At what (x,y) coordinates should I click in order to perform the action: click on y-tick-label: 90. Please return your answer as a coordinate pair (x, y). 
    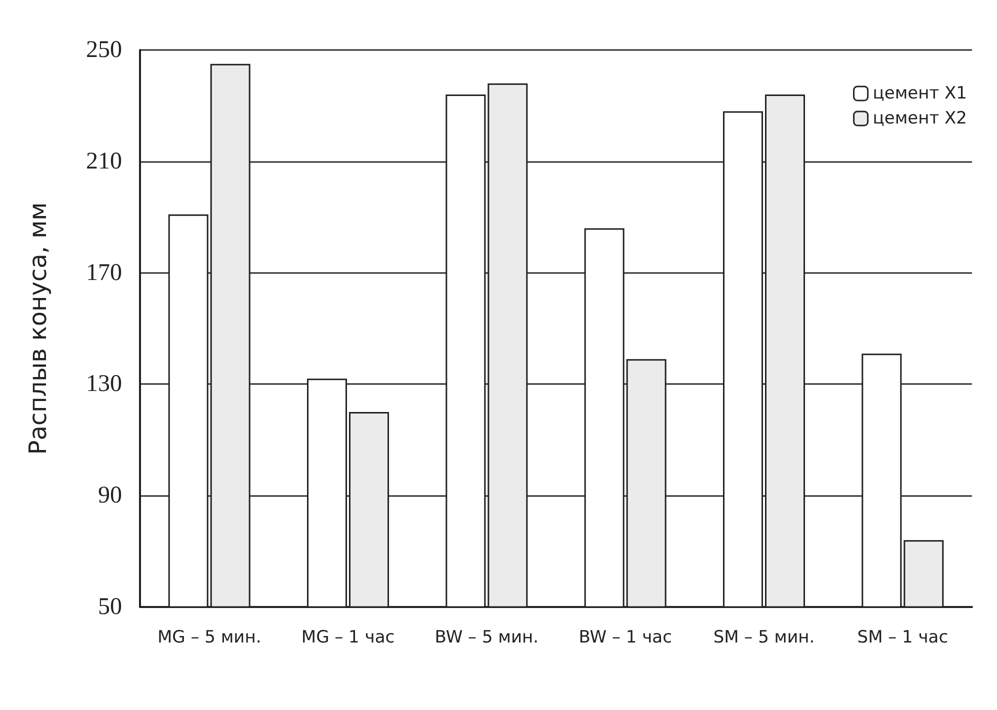
    Looking at the image, I should click on (110, 495).